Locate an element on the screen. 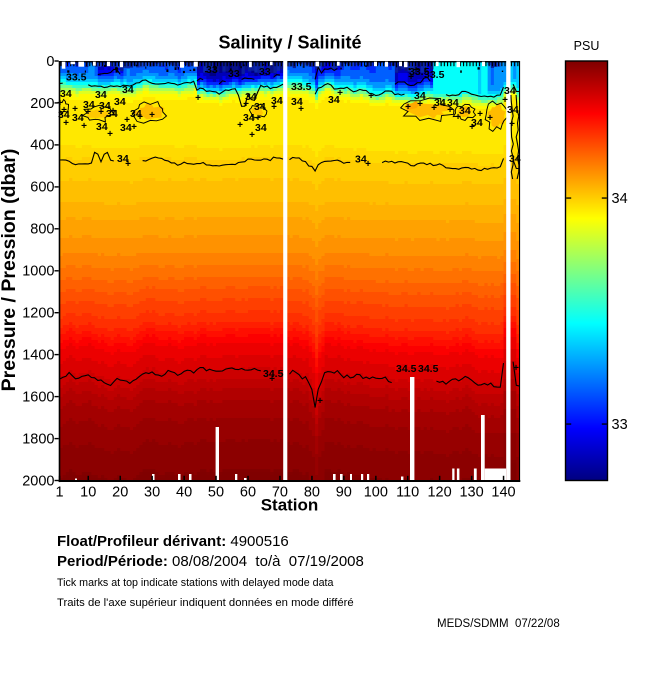 Image resolution: width=650 pixels, height=685 pixels. svg-text: 40 is located at coordinates (184, 493).